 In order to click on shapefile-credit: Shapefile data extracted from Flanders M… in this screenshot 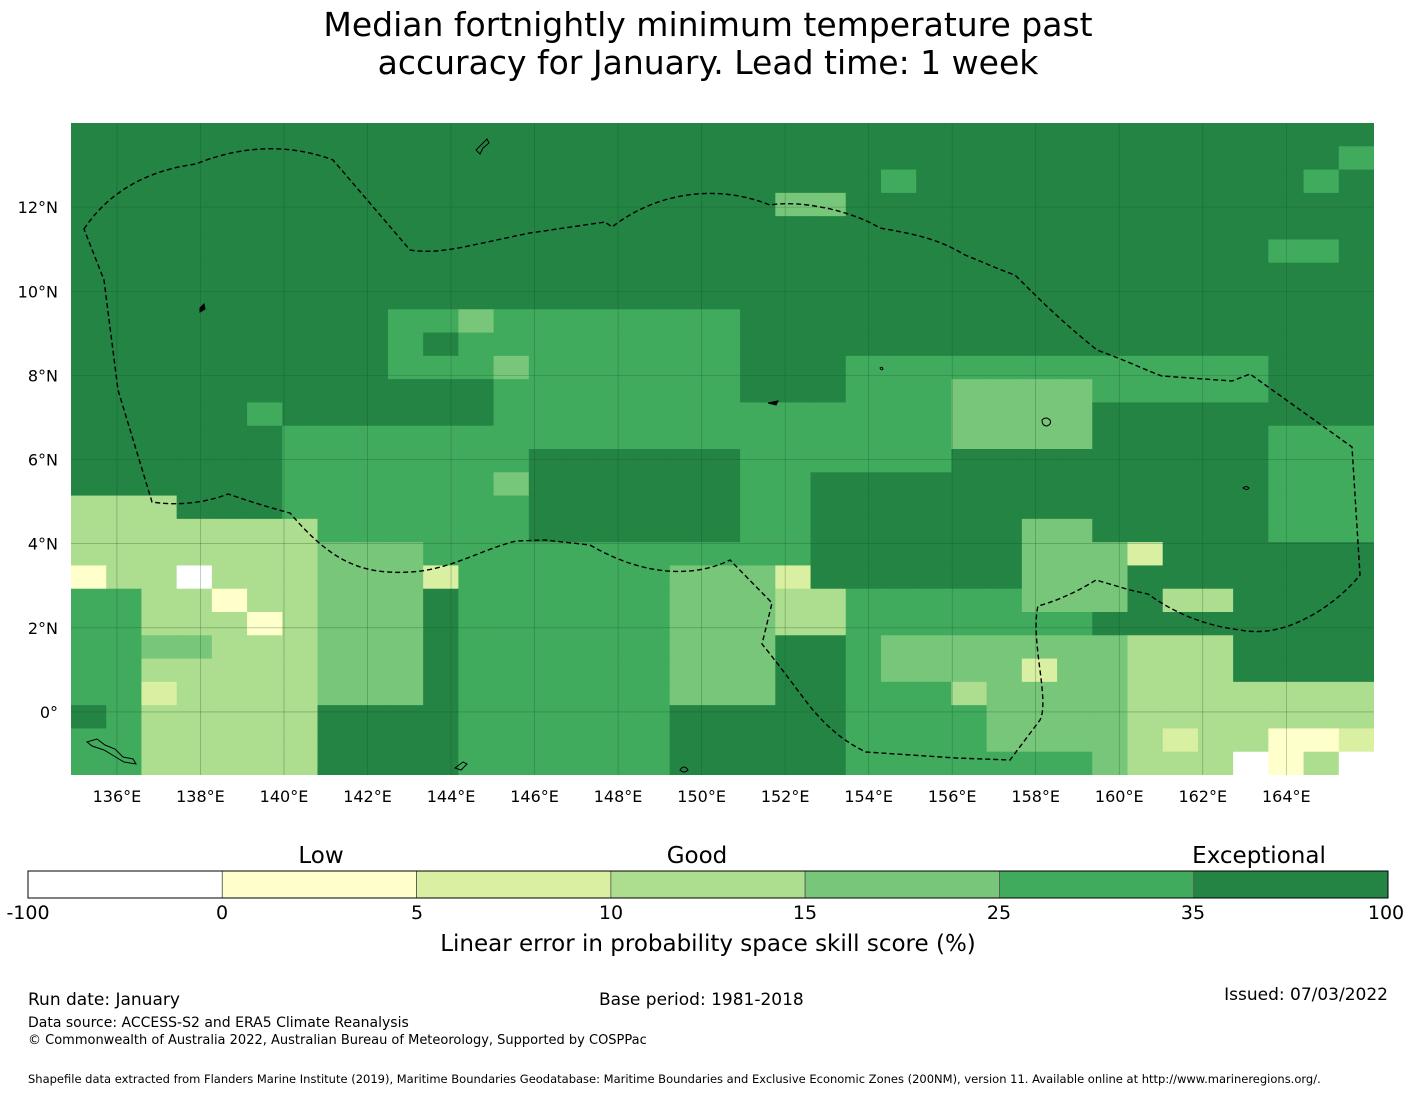, I will do `click(674, 1079)`.